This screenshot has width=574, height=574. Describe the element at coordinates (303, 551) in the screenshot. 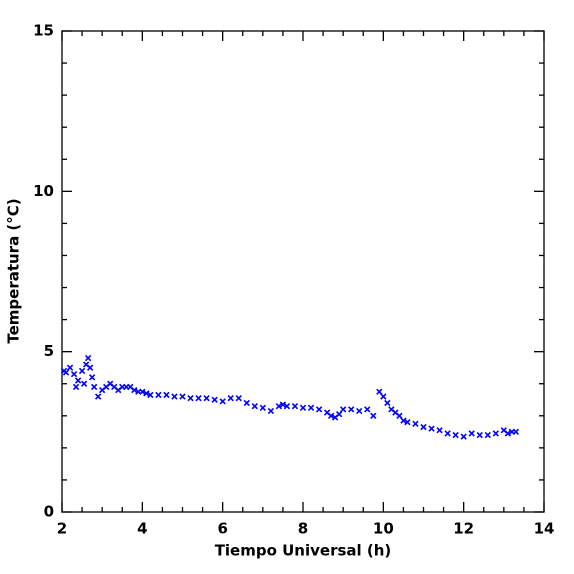

I see `x-axis-title: Tiempo Universal (h)` at that location.